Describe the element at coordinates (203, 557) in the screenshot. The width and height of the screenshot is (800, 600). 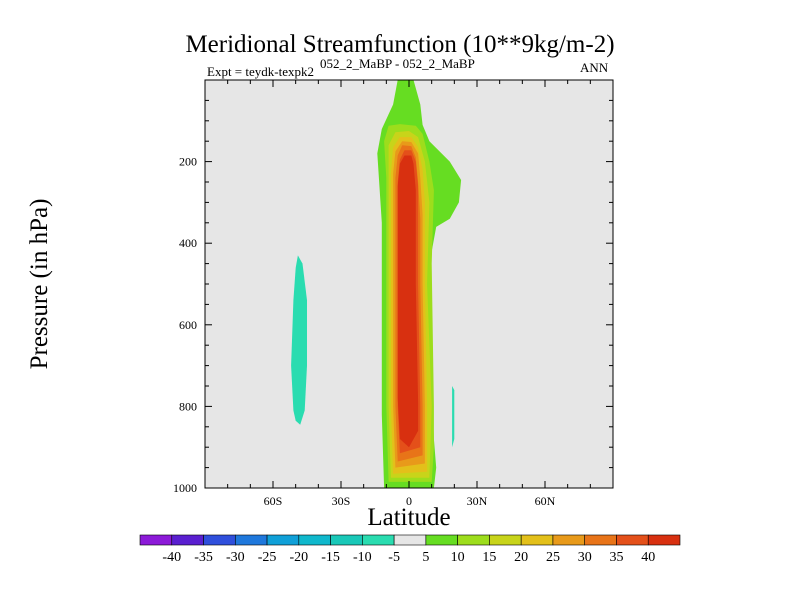
I see `colorbar-label: -35` at that location.